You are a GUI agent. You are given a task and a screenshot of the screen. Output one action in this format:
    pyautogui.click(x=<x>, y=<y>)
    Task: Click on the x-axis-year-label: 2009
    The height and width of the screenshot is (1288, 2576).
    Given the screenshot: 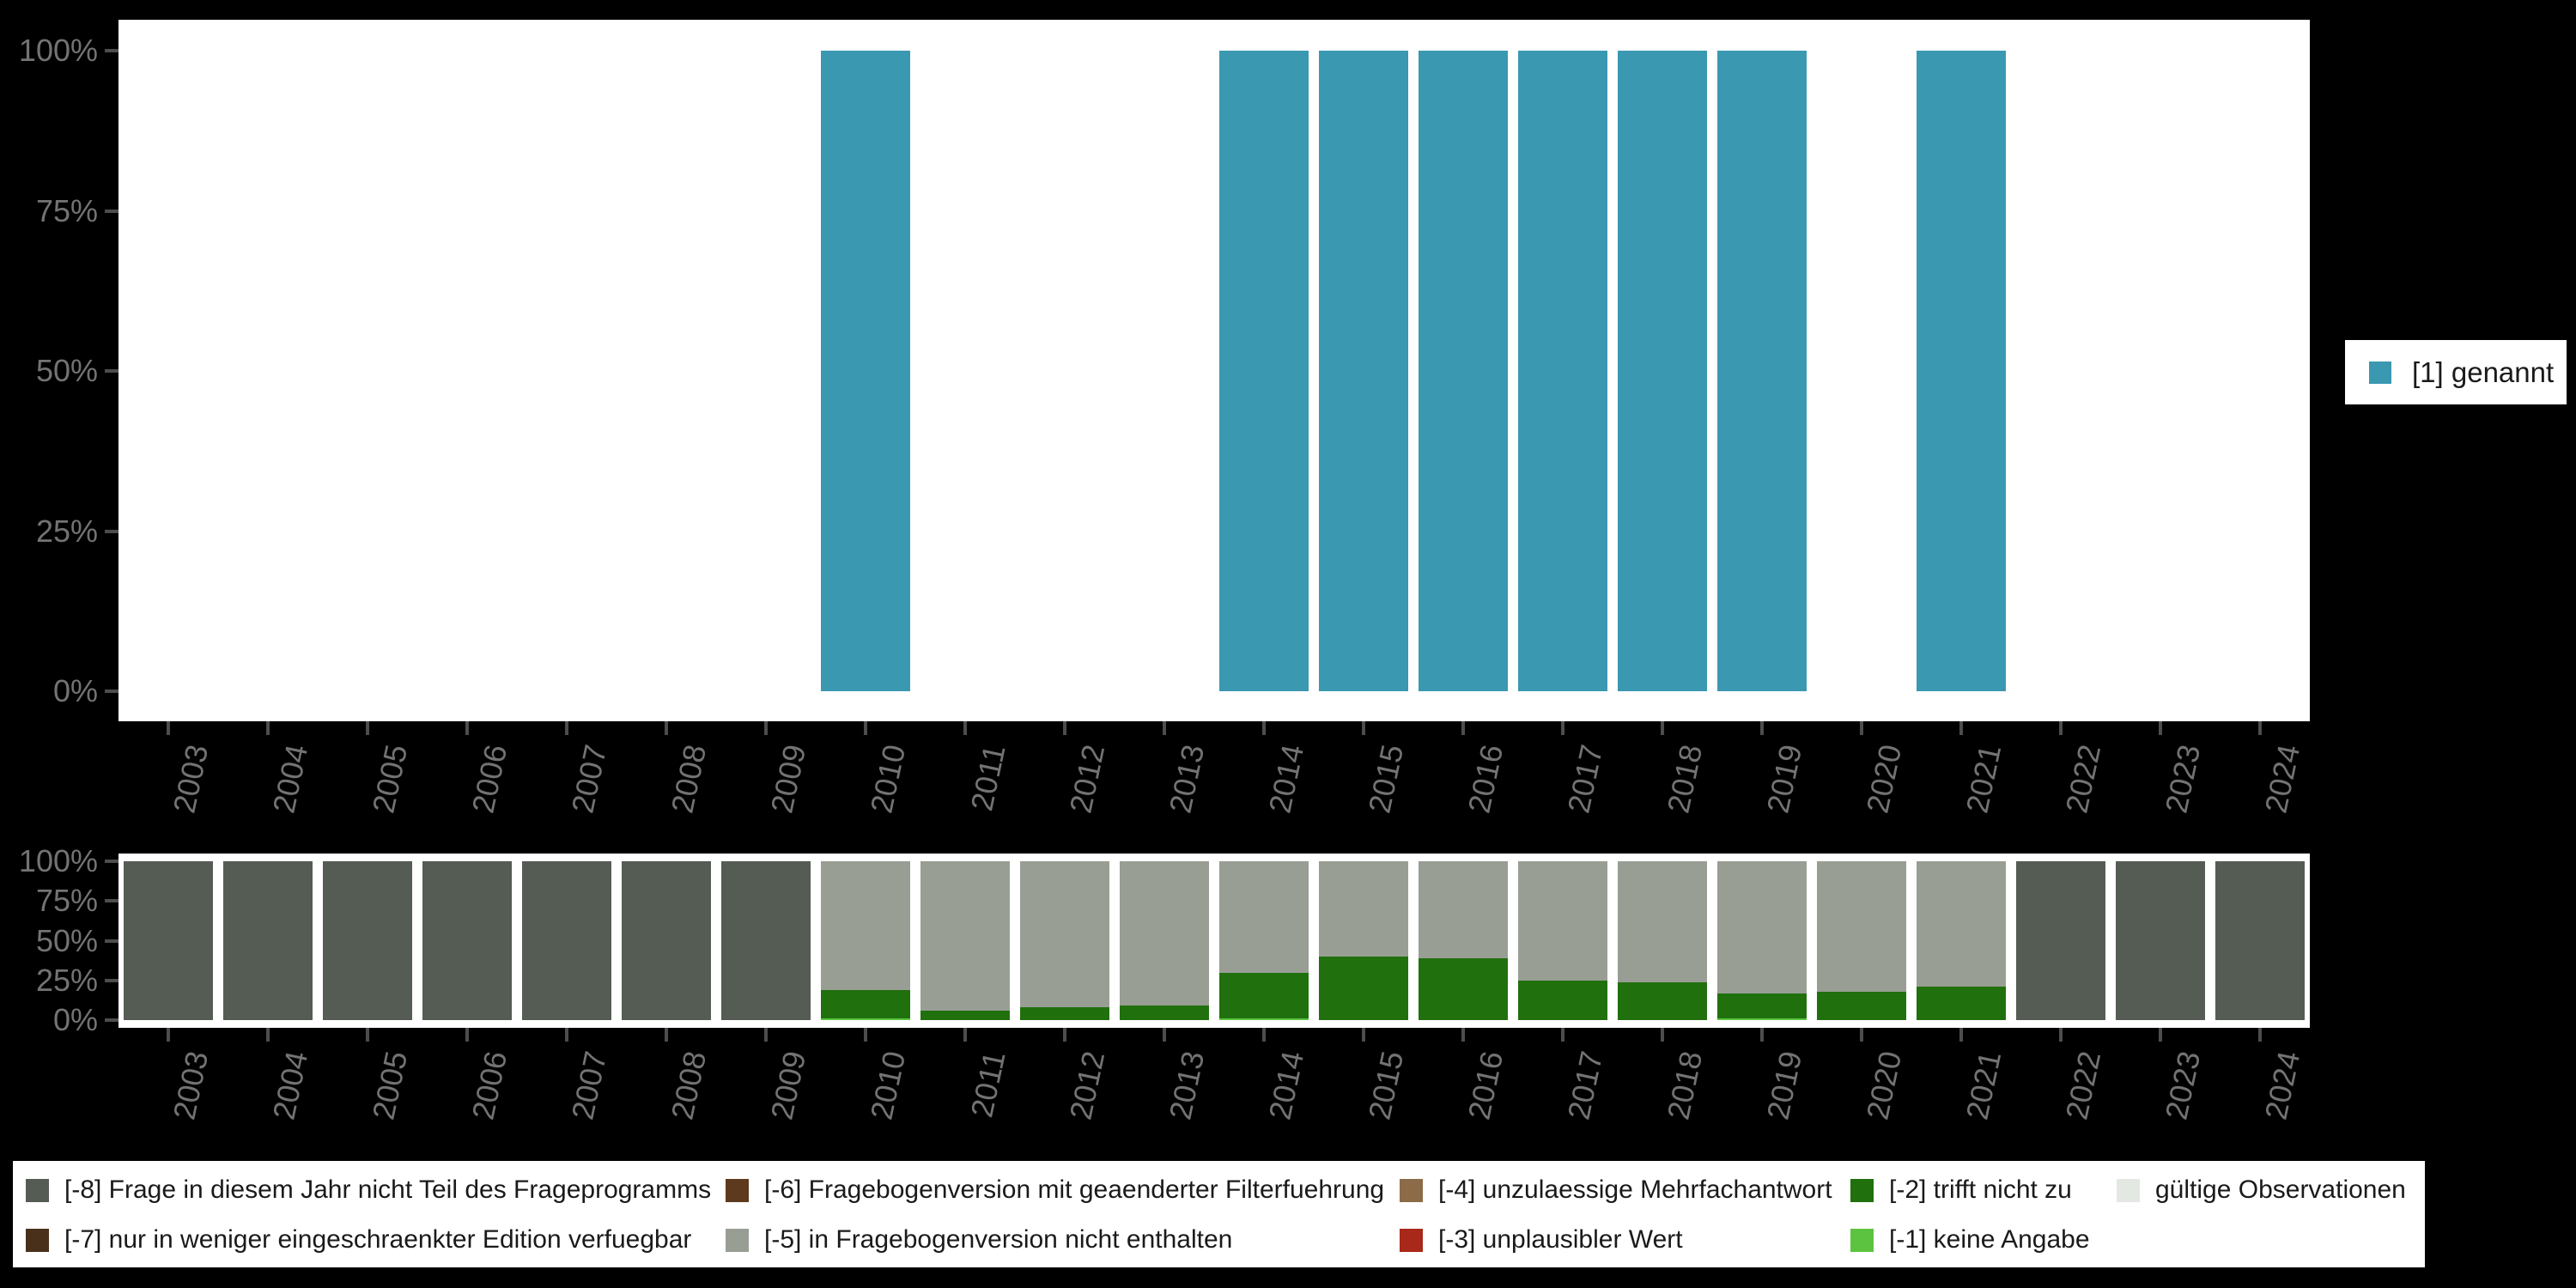 What is the action you would take?
    pyautogui.click(x=788, y=779)
    